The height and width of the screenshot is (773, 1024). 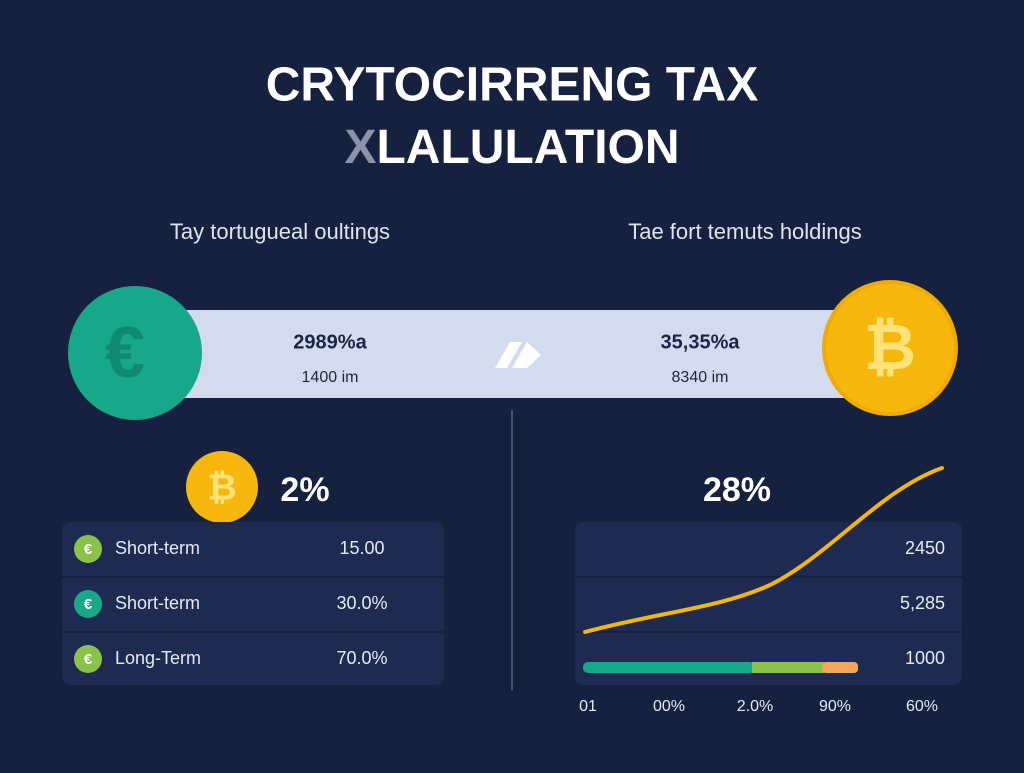 What do you see at coordinates (922, 603) in the screenshot?
I see `value: 5,285` at bounding box center [922, 603].